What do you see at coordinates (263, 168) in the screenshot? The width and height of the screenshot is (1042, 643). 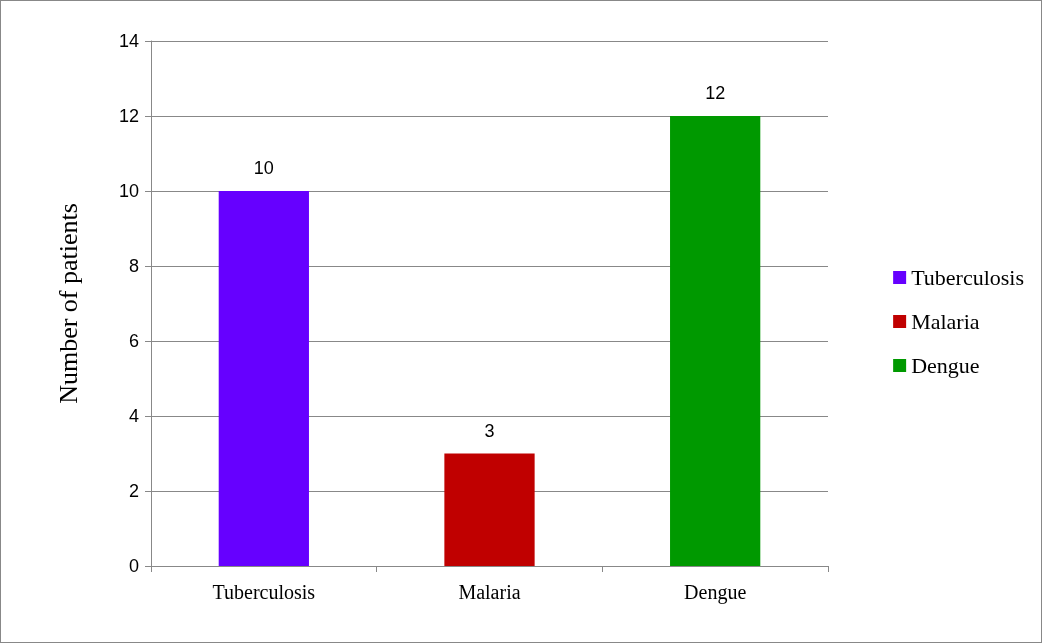 I see `data-label: 10` at bounding box center [263, 168].